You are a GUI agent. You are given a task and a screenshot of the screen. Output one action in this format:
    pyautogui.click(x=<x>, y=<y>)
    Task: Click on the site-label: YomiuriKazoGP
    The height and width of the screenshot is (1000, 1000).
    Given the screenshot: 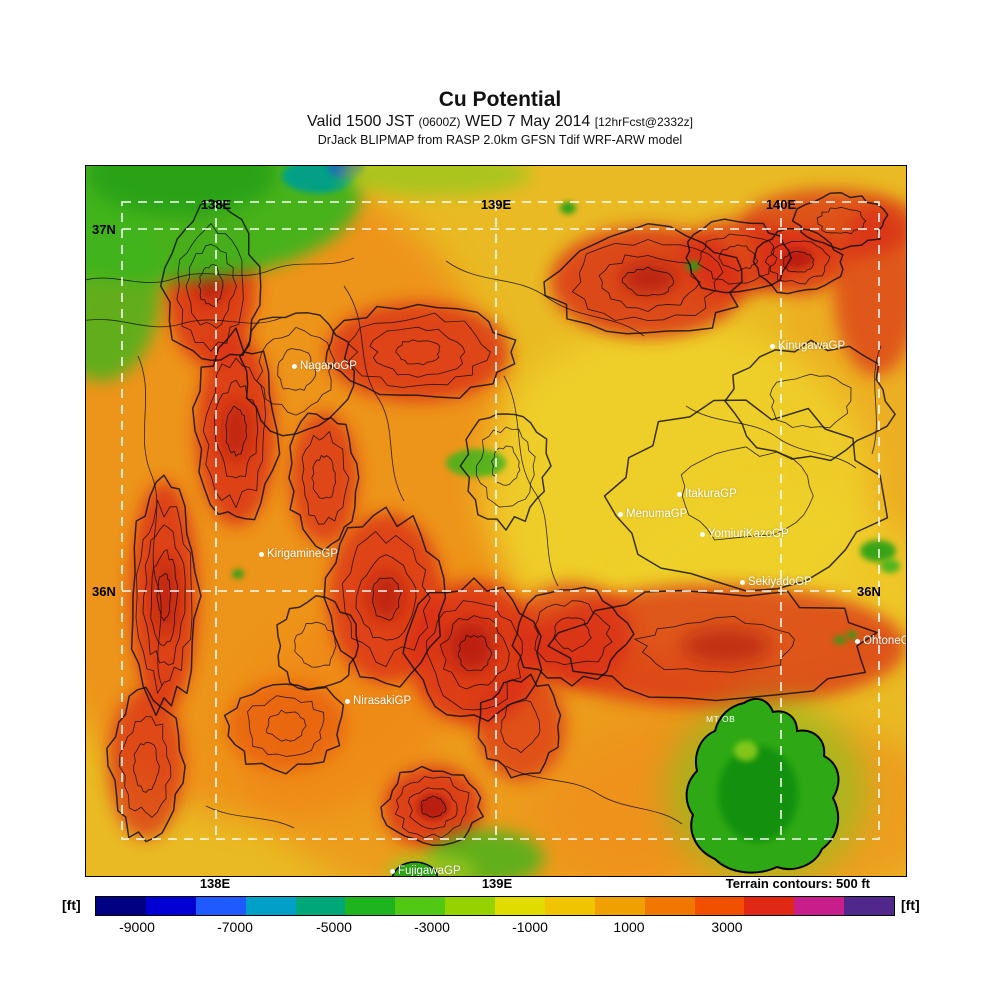 What is the action you would take?
    pyautogui.click(x=748, y=534)
    